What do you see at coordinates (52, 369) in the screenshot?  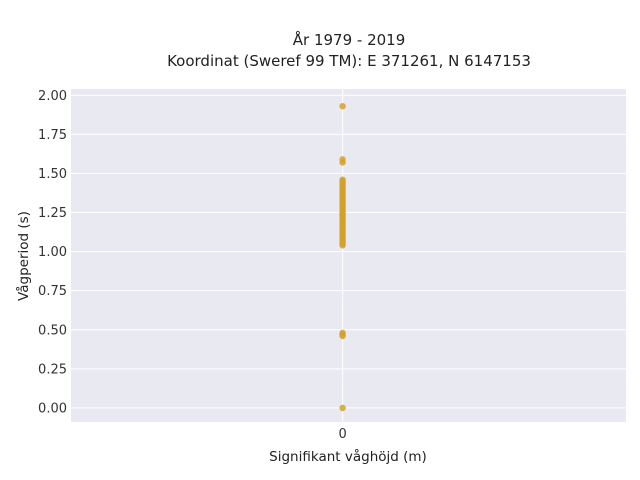 I see `y-tick-label: 0.25` at bounding box center [52, 369].